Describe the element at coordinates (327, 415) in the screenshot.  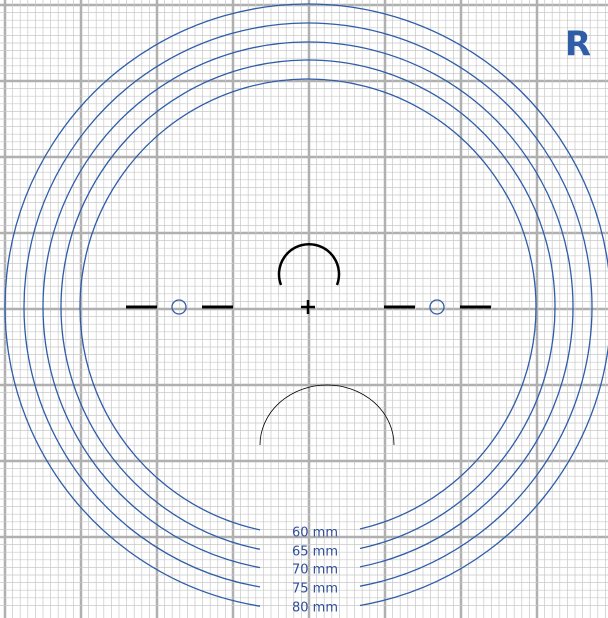
I see `lower-arc` at that location.